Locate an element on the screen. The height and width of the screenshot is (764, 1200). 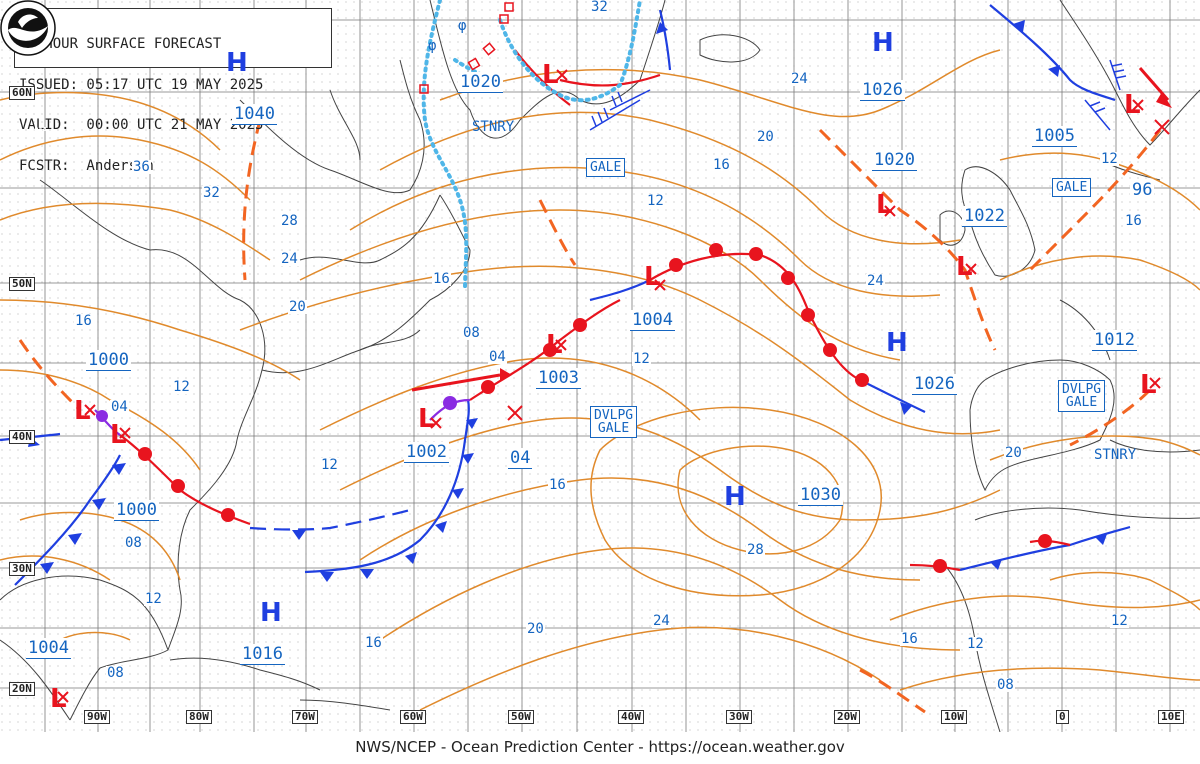
pressure-04: 04 is located at coordinates (520, 458).